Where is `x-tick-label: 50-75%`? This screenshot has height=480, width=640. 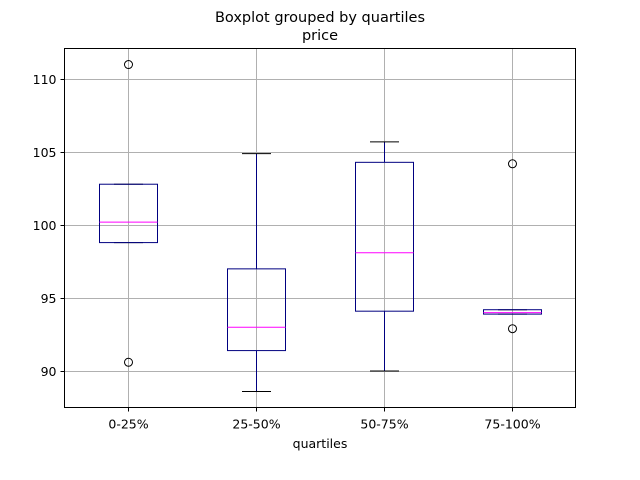
x-tick-label: 50-75% is located at coordinates (384, 424).